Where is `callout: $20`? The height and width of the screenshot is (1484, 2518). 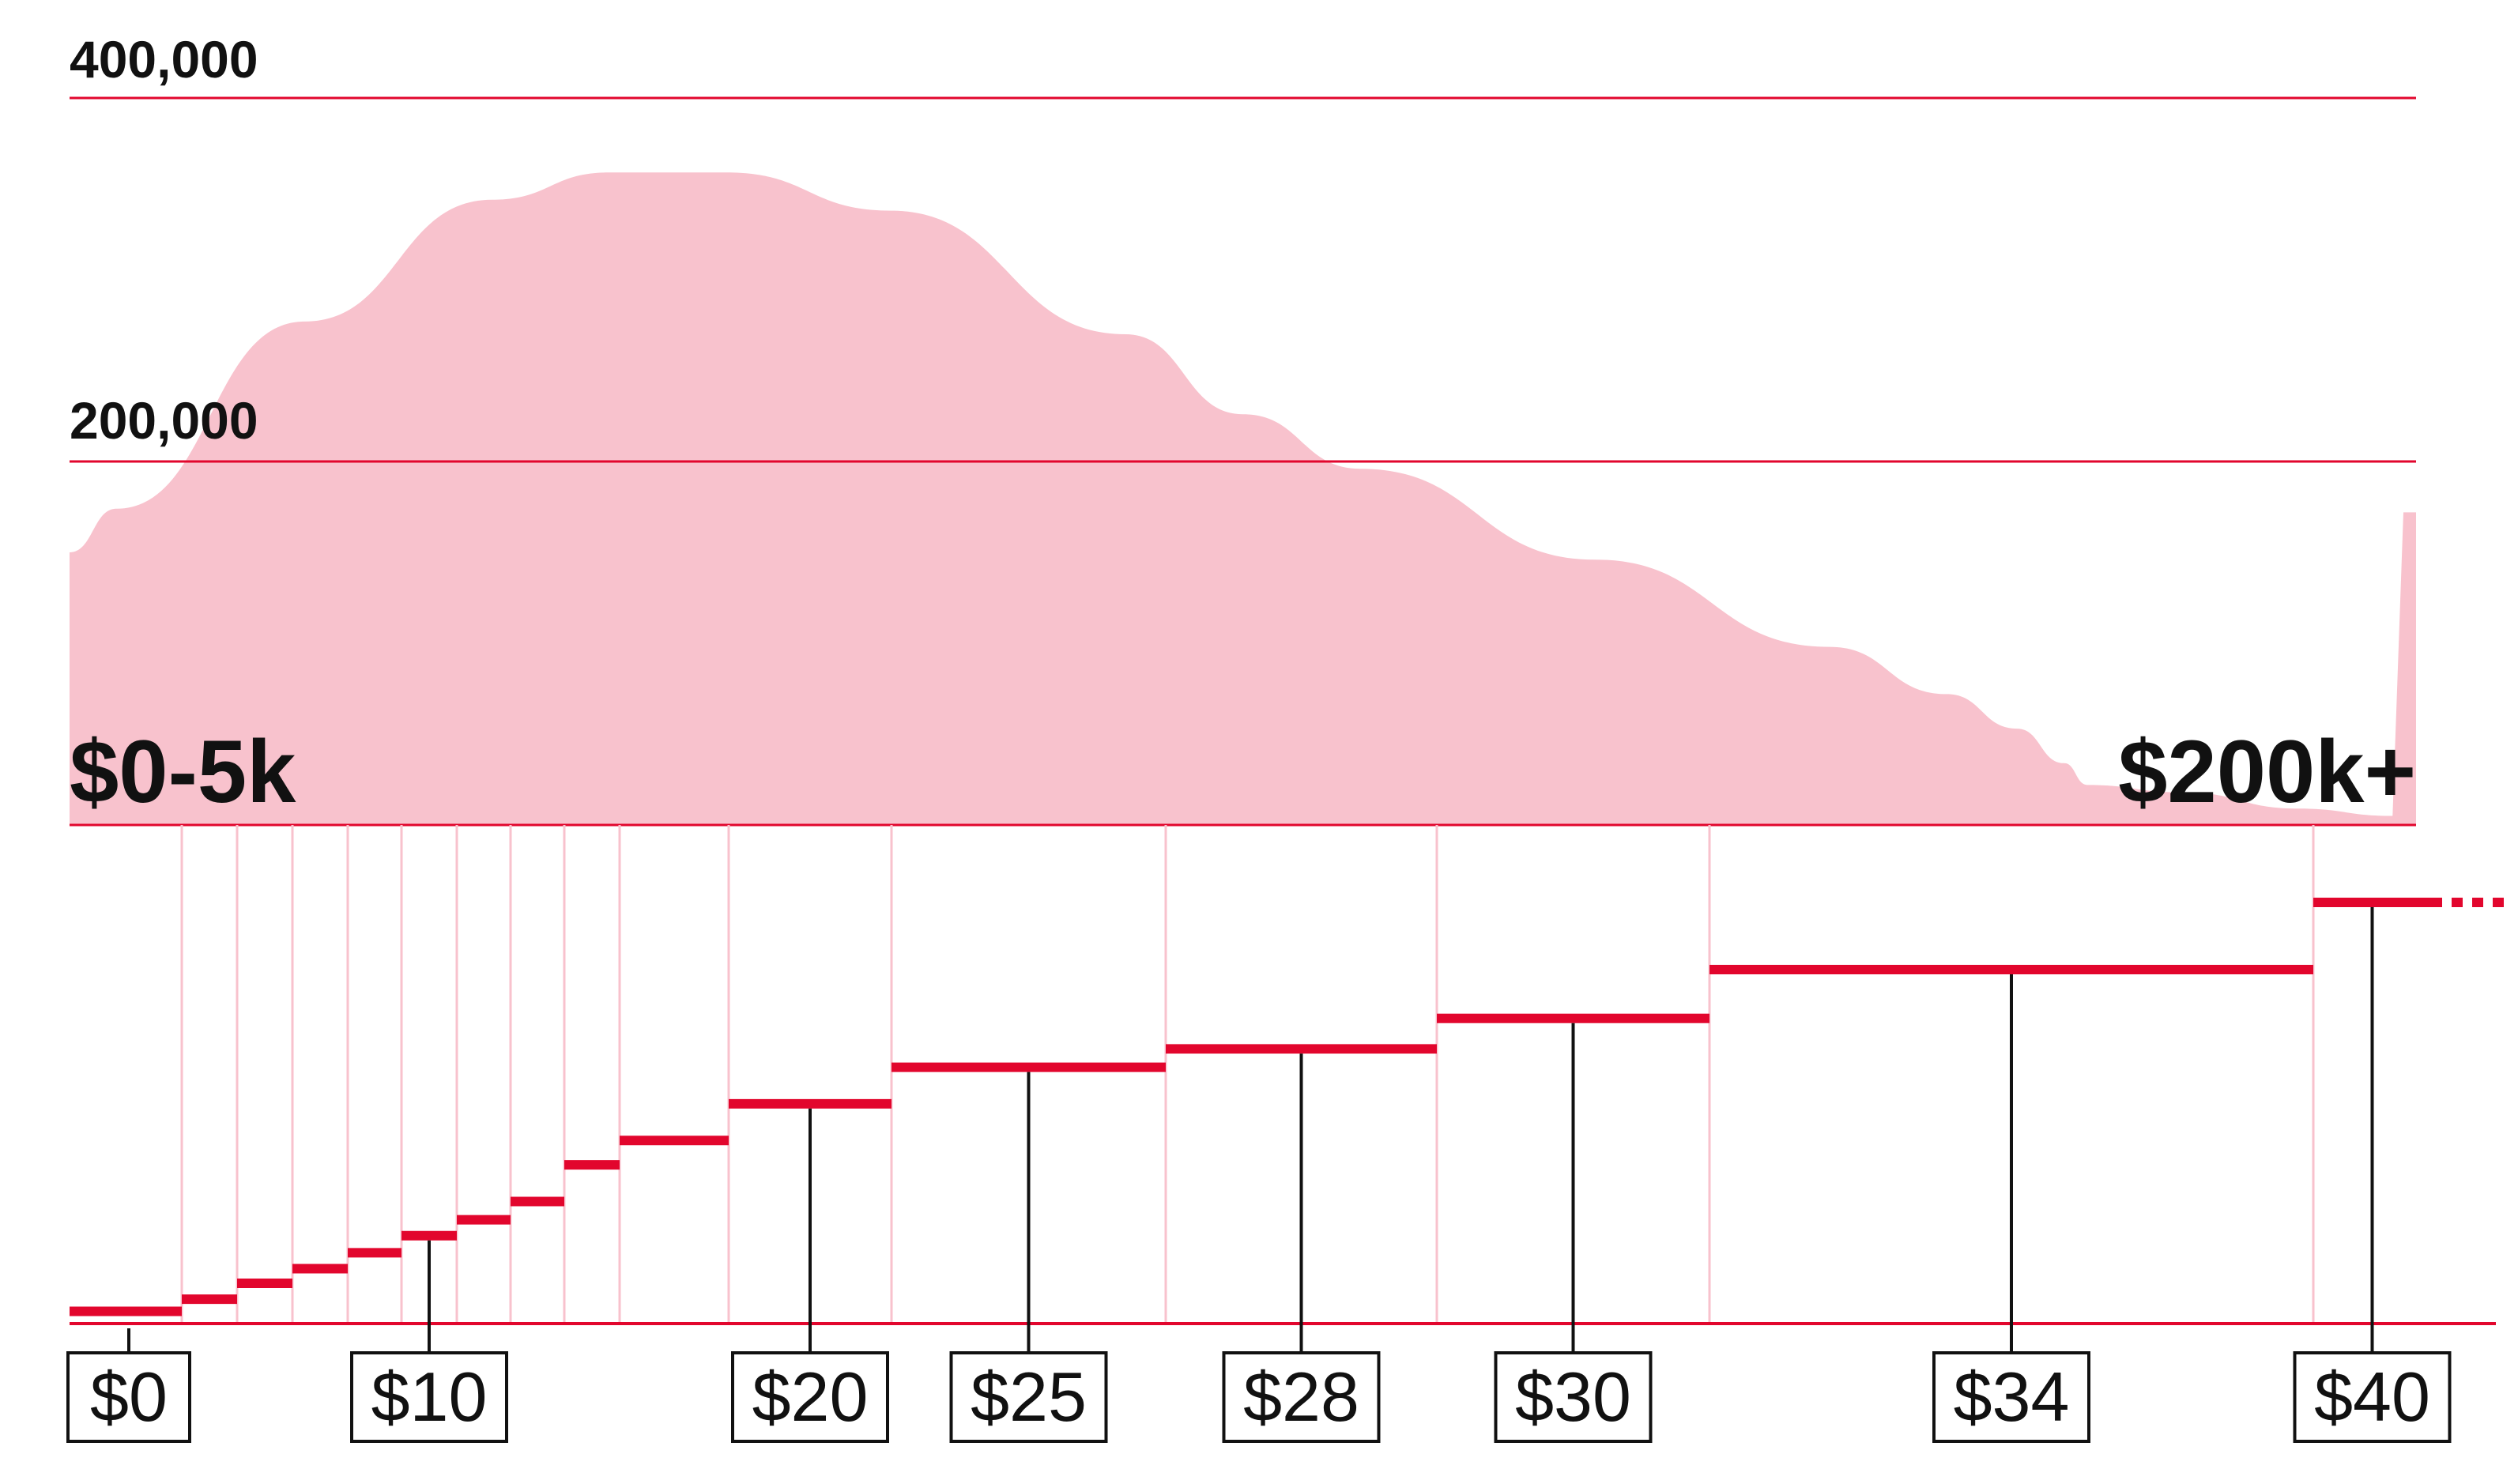 callout: $20 is located at coordinates (810, 1275).